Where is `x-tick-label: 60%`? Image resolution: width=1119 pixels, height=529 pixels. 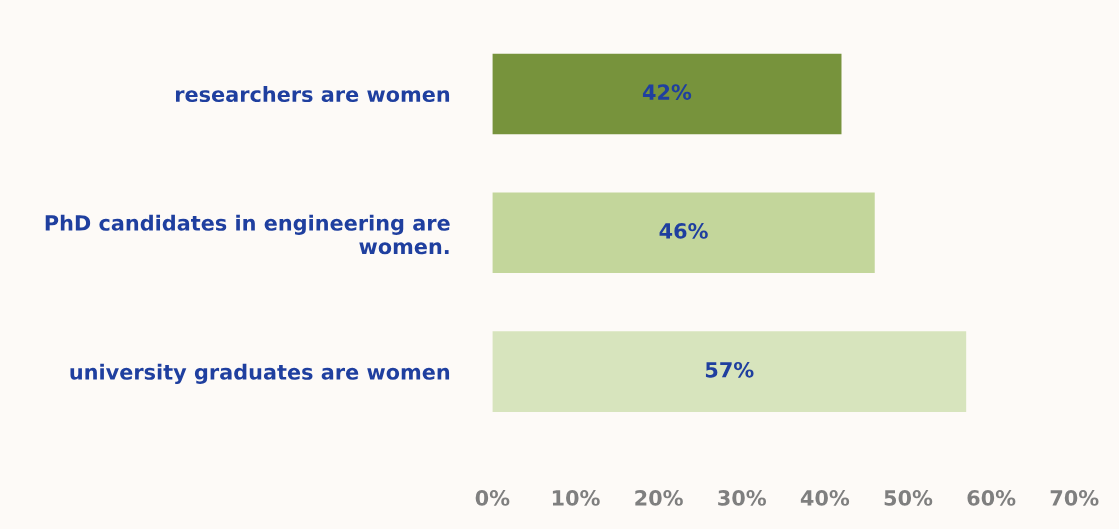
x-tick-label: 60% is located at coordinates (991, 498).